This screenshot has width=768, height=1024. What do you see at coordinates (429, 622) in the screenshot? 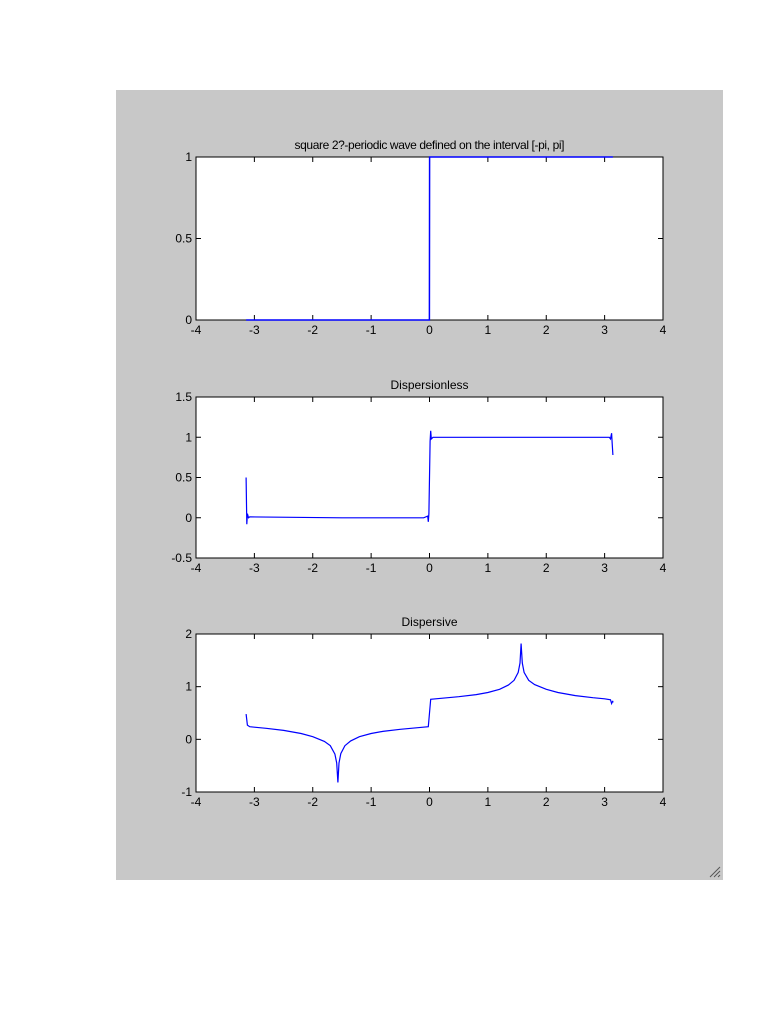
I see `plot-title: Dispersive` at bounding box center [429, 622].